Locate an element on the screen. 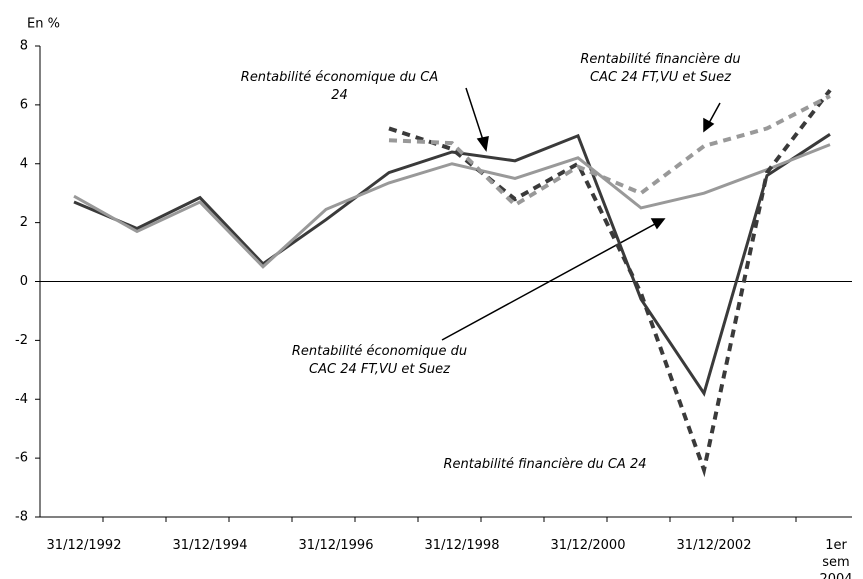 Image resolution: width=863 pixels, height=579 pixels. x-tick-label: 31/12/2002 is located at coordinates (714, 545).